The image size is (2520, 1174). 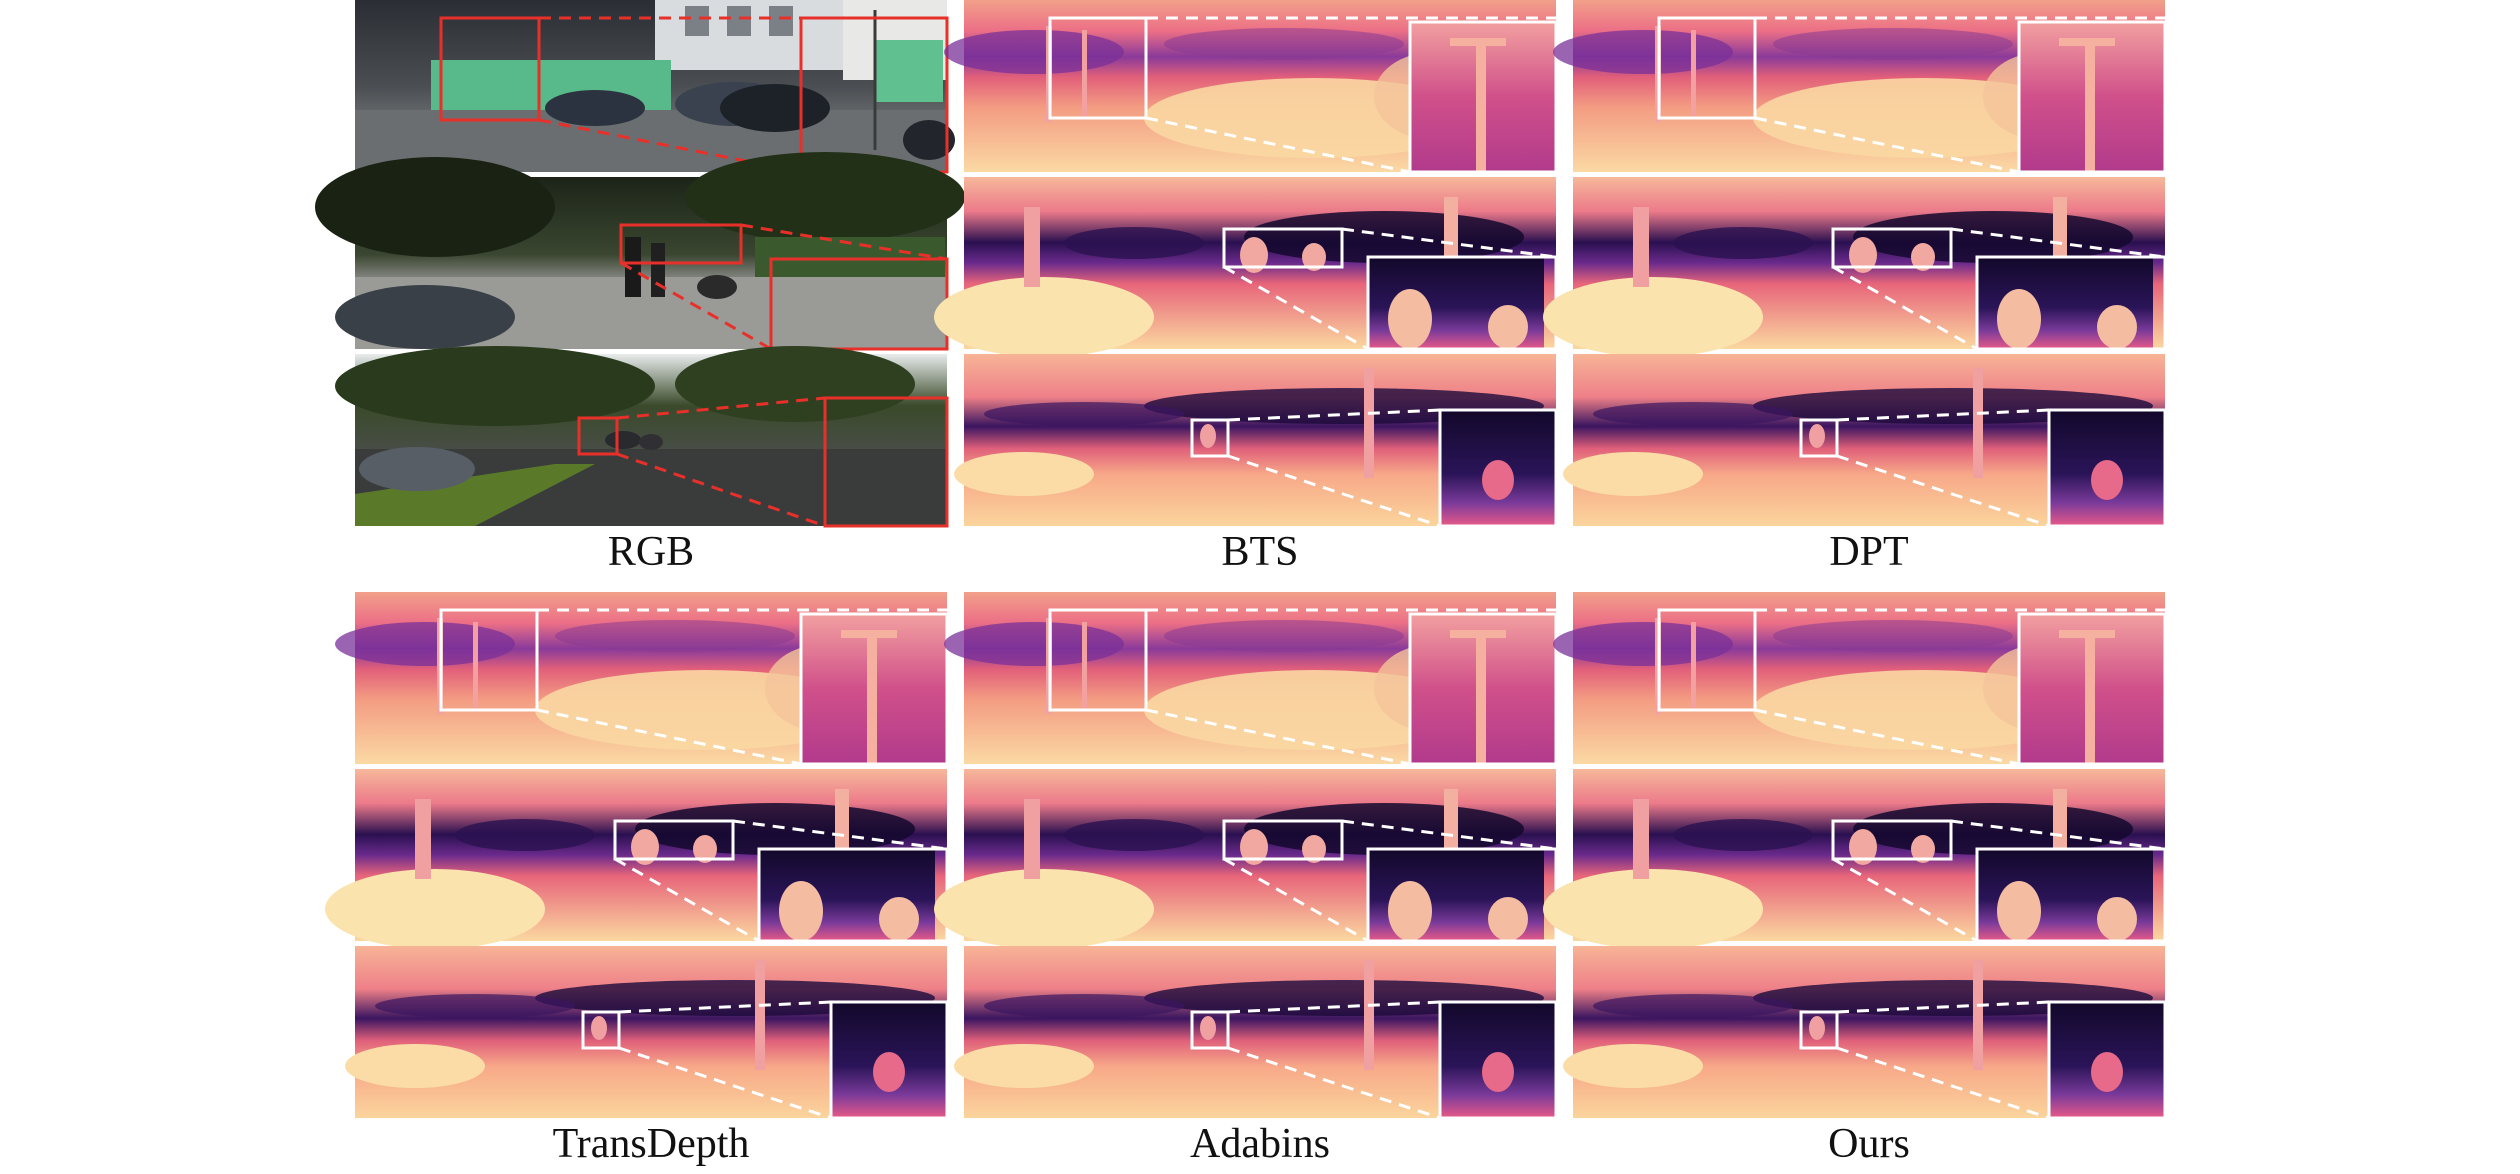 I want to click on caption-transdepth: TransDepth, so click(x=651, y=1144).